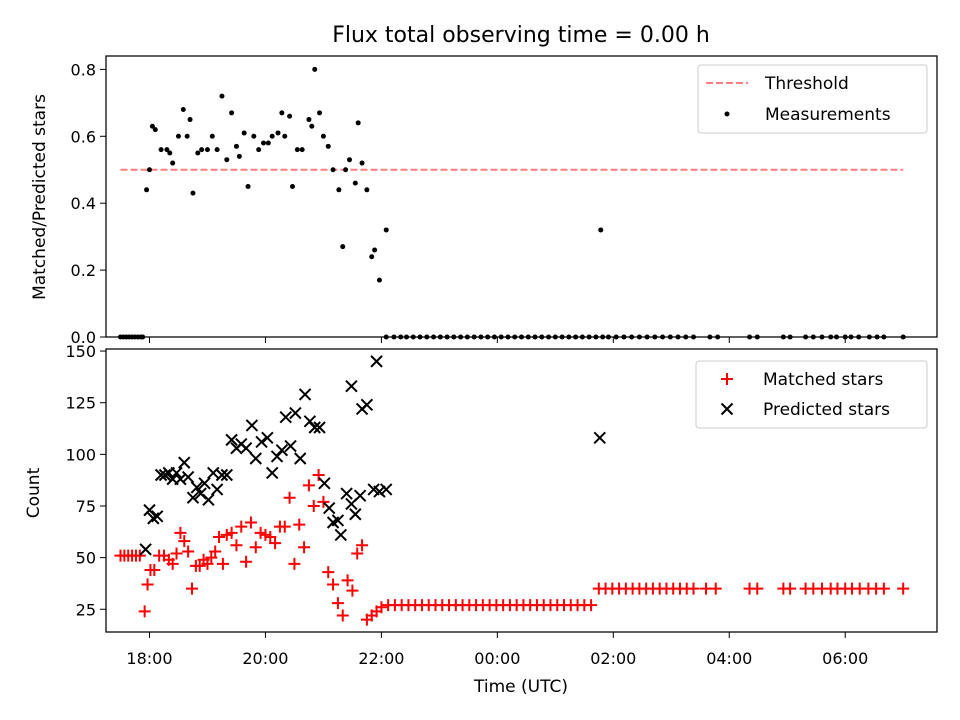 The height and width of the screenshot is (720, 960). I want to click on x-tick-label: 04:00, so click(729, 658).